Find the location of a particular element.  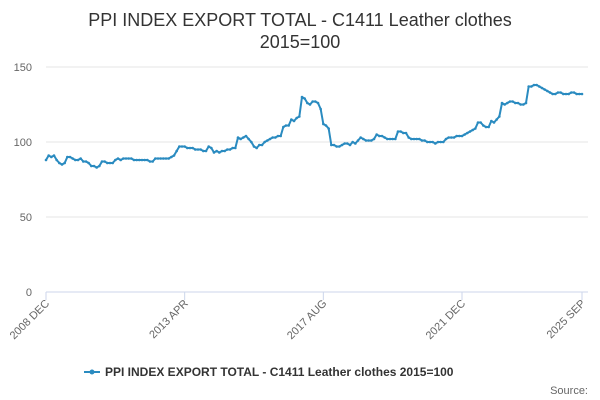

x-tick-label: 2025 SEP is located at coordinates (567, 320).